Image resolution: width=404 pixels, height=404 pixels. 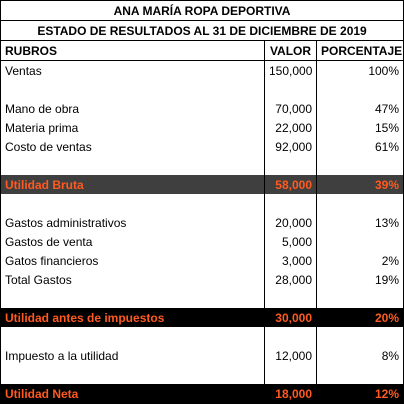 I want to click on row-gastos-de-venta: Gastos de venta 5,000, so click(x=202, y=241).